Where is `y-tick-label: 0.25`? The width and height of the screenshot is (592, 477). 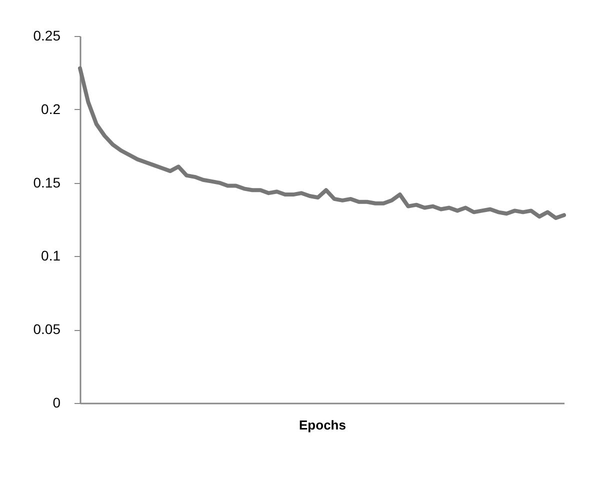 y-tick-label: 0.25 is located at coordinates (47, 36).